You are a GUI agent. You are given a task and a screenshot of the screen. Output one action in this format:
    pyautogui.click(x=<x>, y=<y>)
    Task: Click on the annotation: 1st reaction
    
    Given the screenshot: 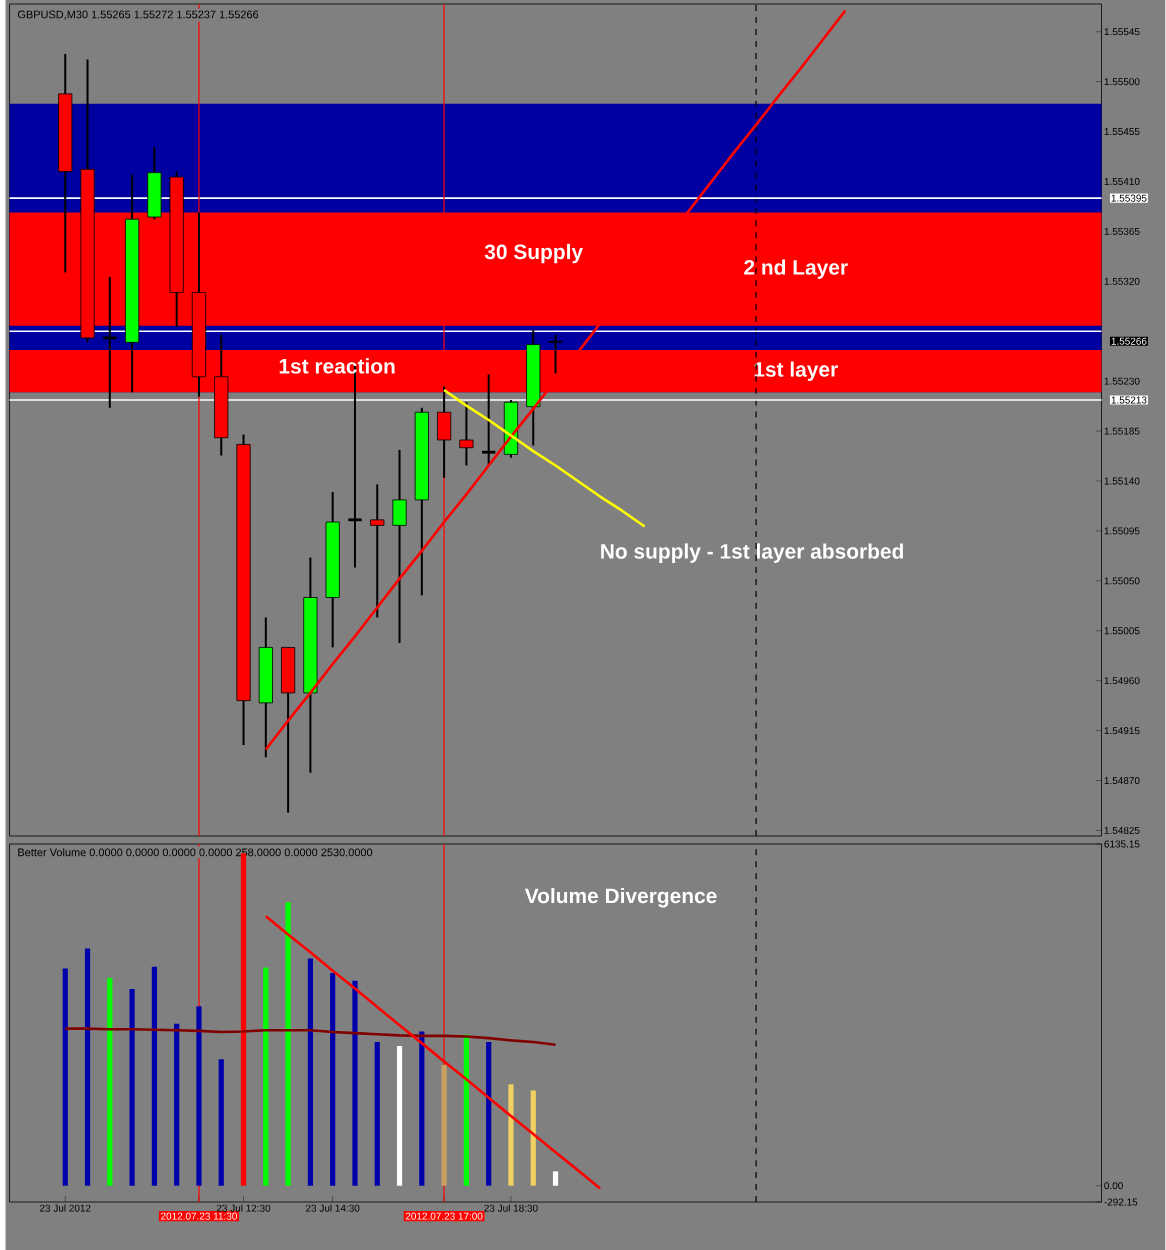 What is the action you would take?
    pyautogui.click(x=337, y=366)
    